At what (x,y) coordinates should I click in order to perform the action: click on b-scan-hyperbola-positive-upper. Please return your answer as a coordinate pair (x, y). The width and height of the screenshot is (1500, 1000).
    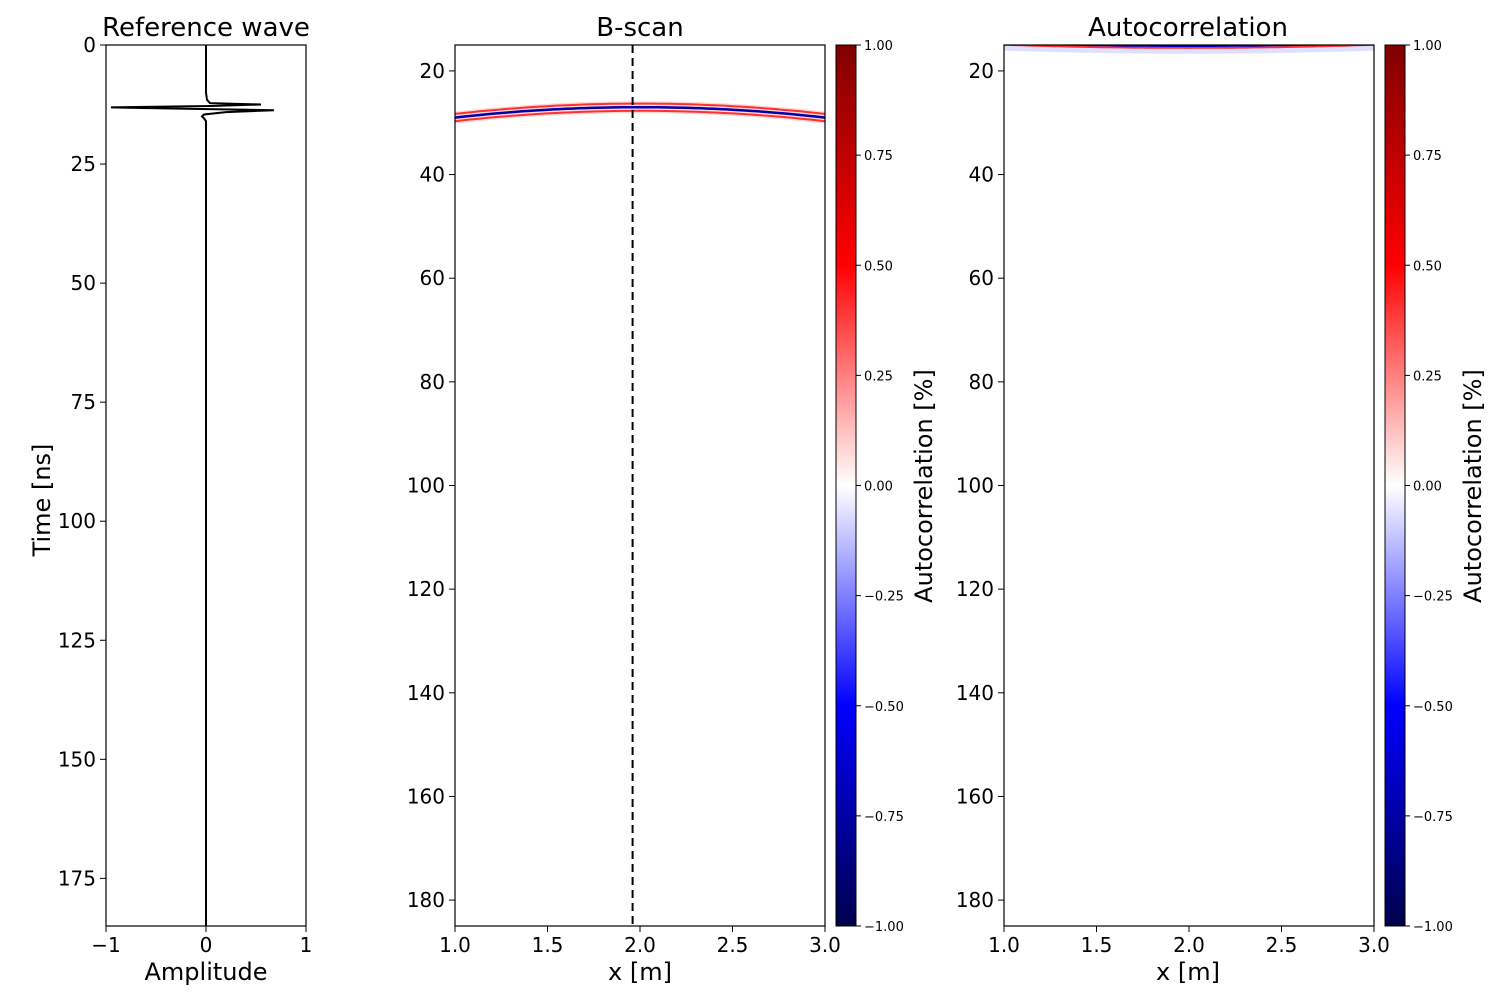
    Looking at the image, I should click on (640, 108).